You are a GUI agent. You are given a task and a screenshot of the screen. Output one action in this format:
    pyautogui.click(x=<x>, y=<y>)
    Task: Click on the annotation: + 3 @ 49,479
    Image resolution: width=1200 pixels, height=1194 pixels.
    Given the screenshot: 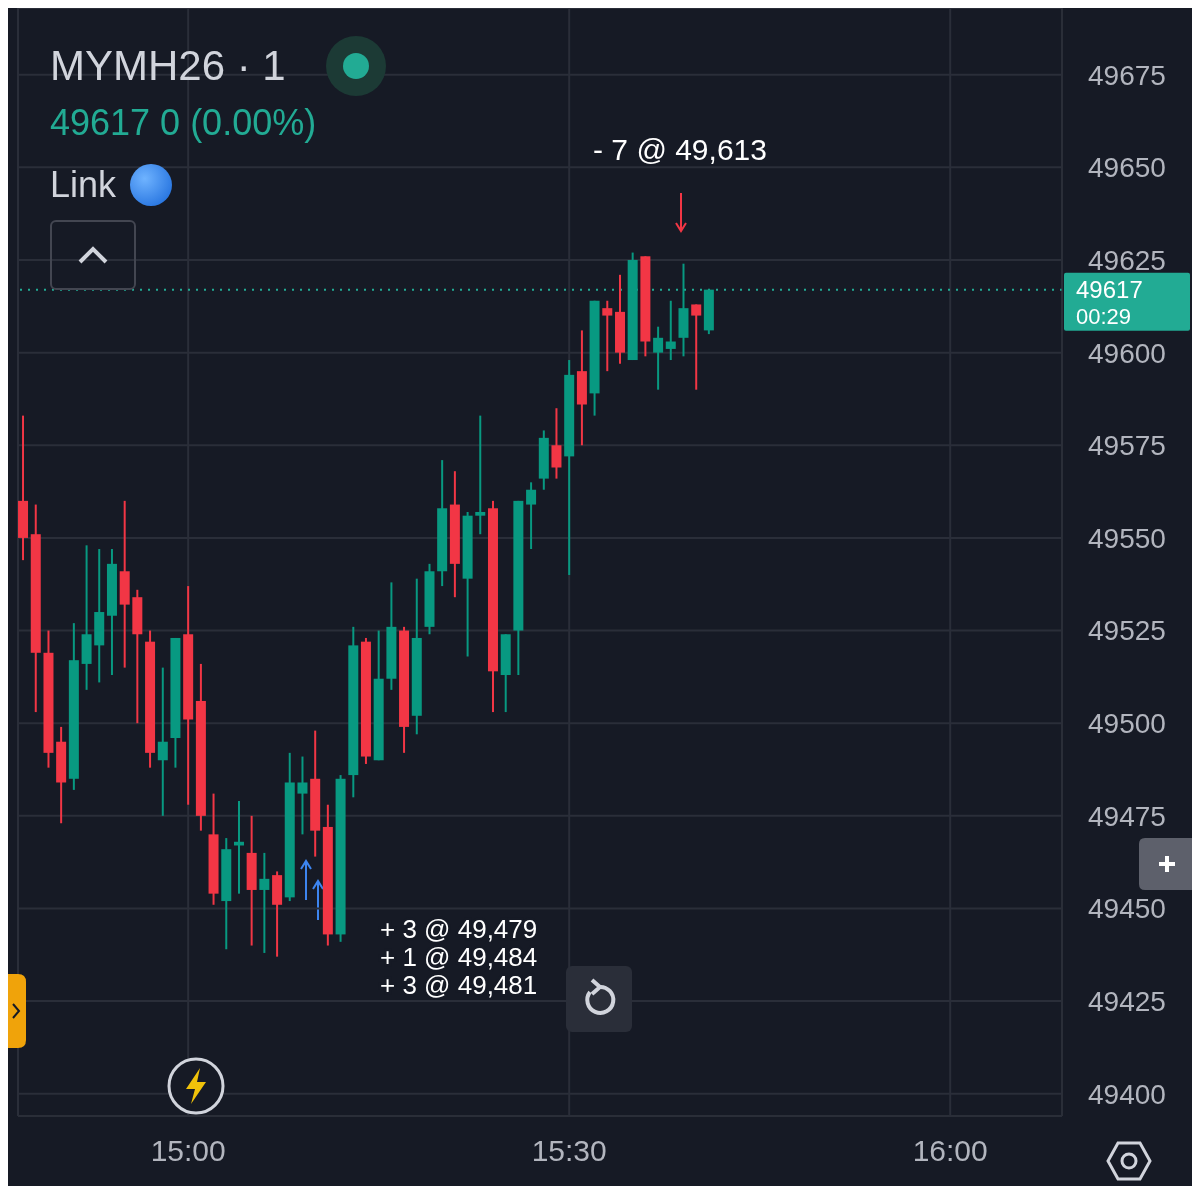 What is the action you would take?
    pyautogui.click(x=459, y=929)
    